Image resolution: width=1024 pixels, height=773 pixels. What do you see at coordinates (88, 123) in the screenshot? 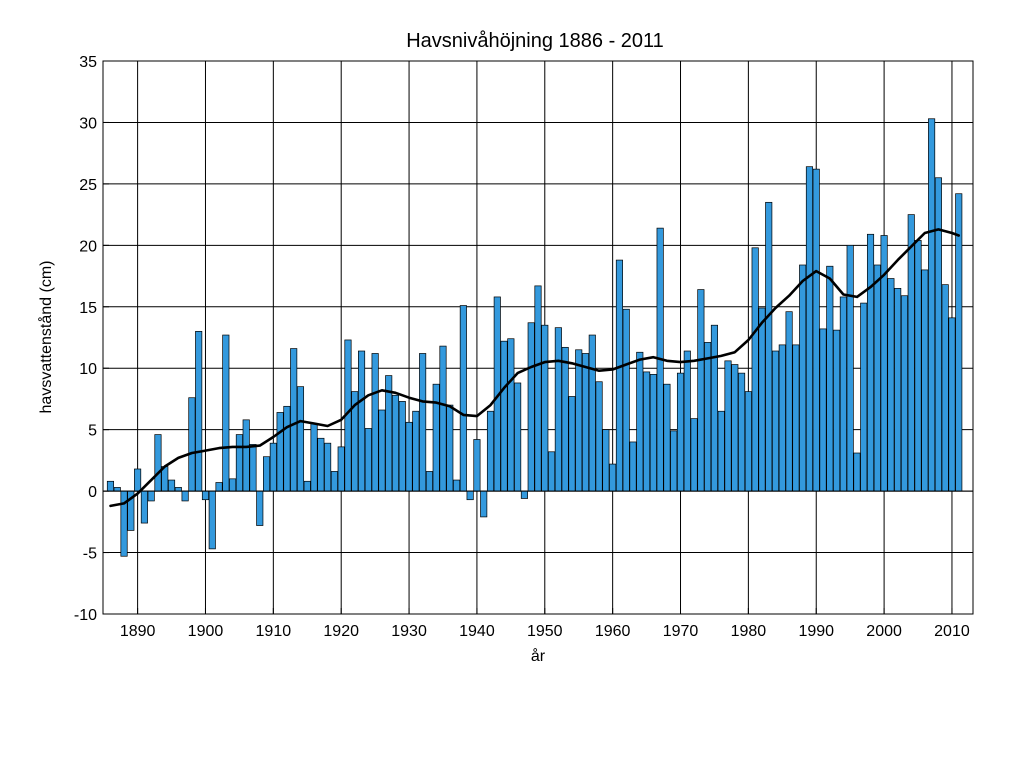
I see `y-tick-label: 30` at bounding box center [88, 123].